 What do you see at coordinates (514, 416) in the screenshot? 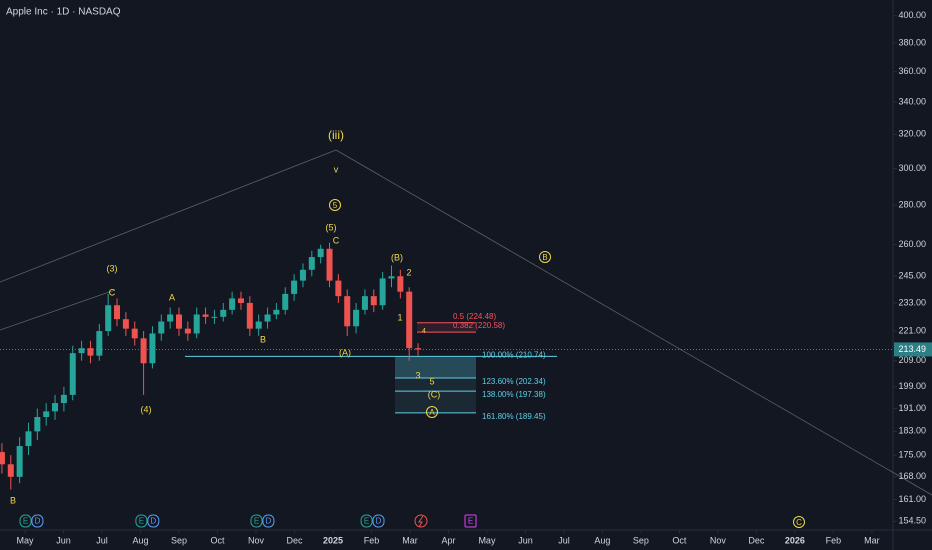
I see `fib-label: 161.80% (189.45)` at bounding box center [514, 416].